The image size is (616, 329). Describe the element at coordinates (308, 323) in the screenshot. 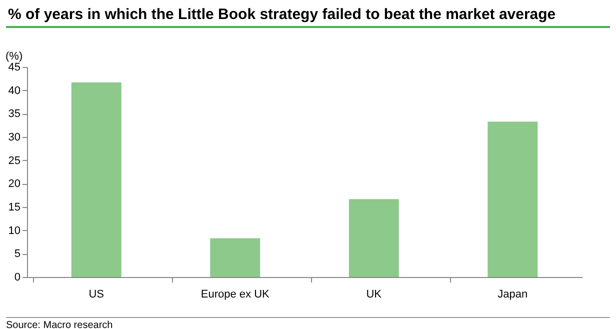

I see `source-note: Source: Macro research` at that location.